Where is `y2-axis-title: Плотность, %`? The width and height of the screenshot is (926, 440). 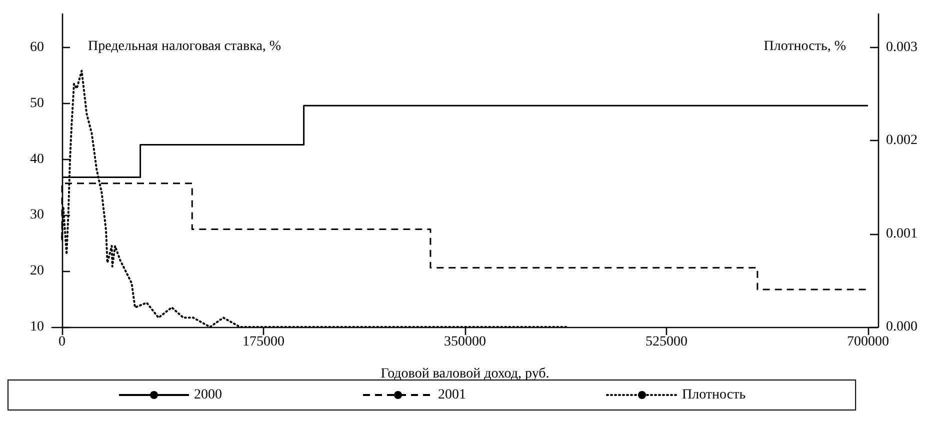
y2-axis-title: Плотность, % is located at coordinates (805, 46).